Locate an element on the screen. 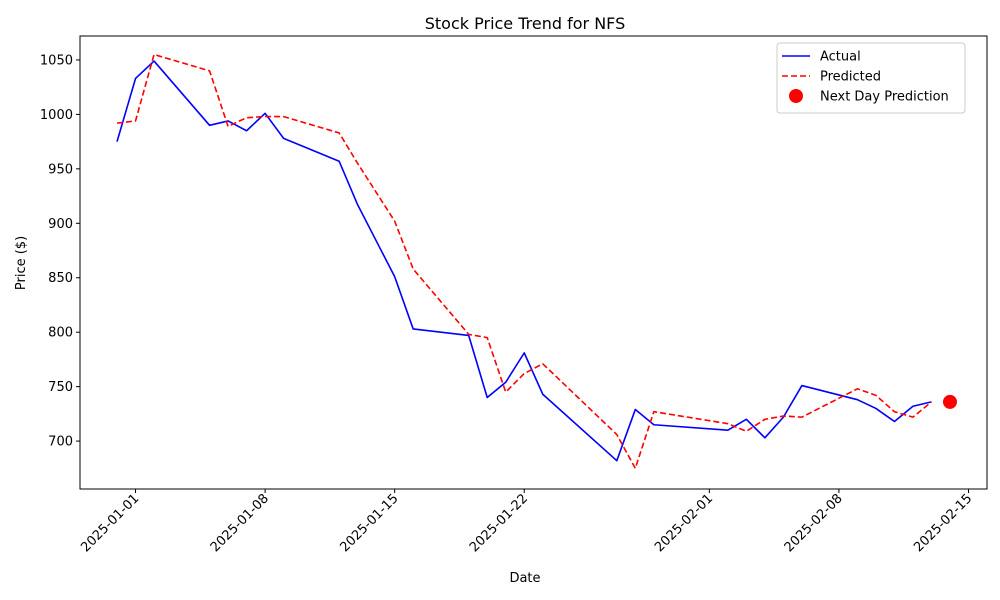 The height and width of the screenshot is (600, 1000). y-tick-label: 1050 is located at coordinates (56, 60).